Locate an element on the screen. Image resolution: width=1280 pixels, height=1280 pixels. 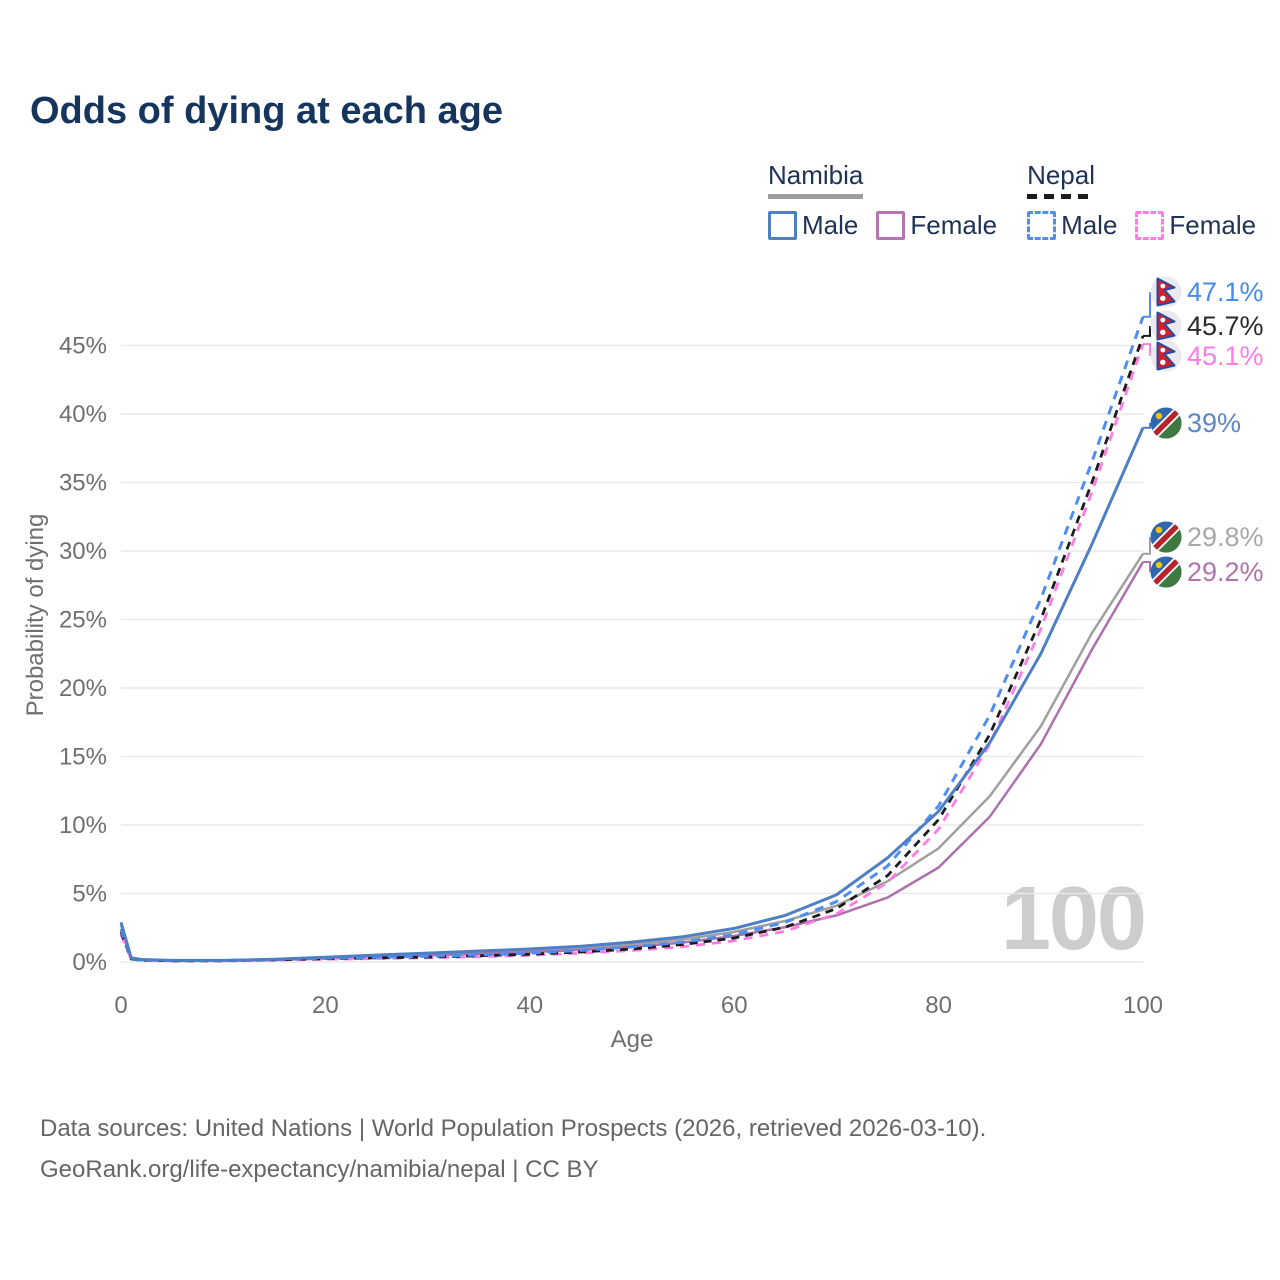
x-tick-label: 80 is located at coordinates (938, 1005).